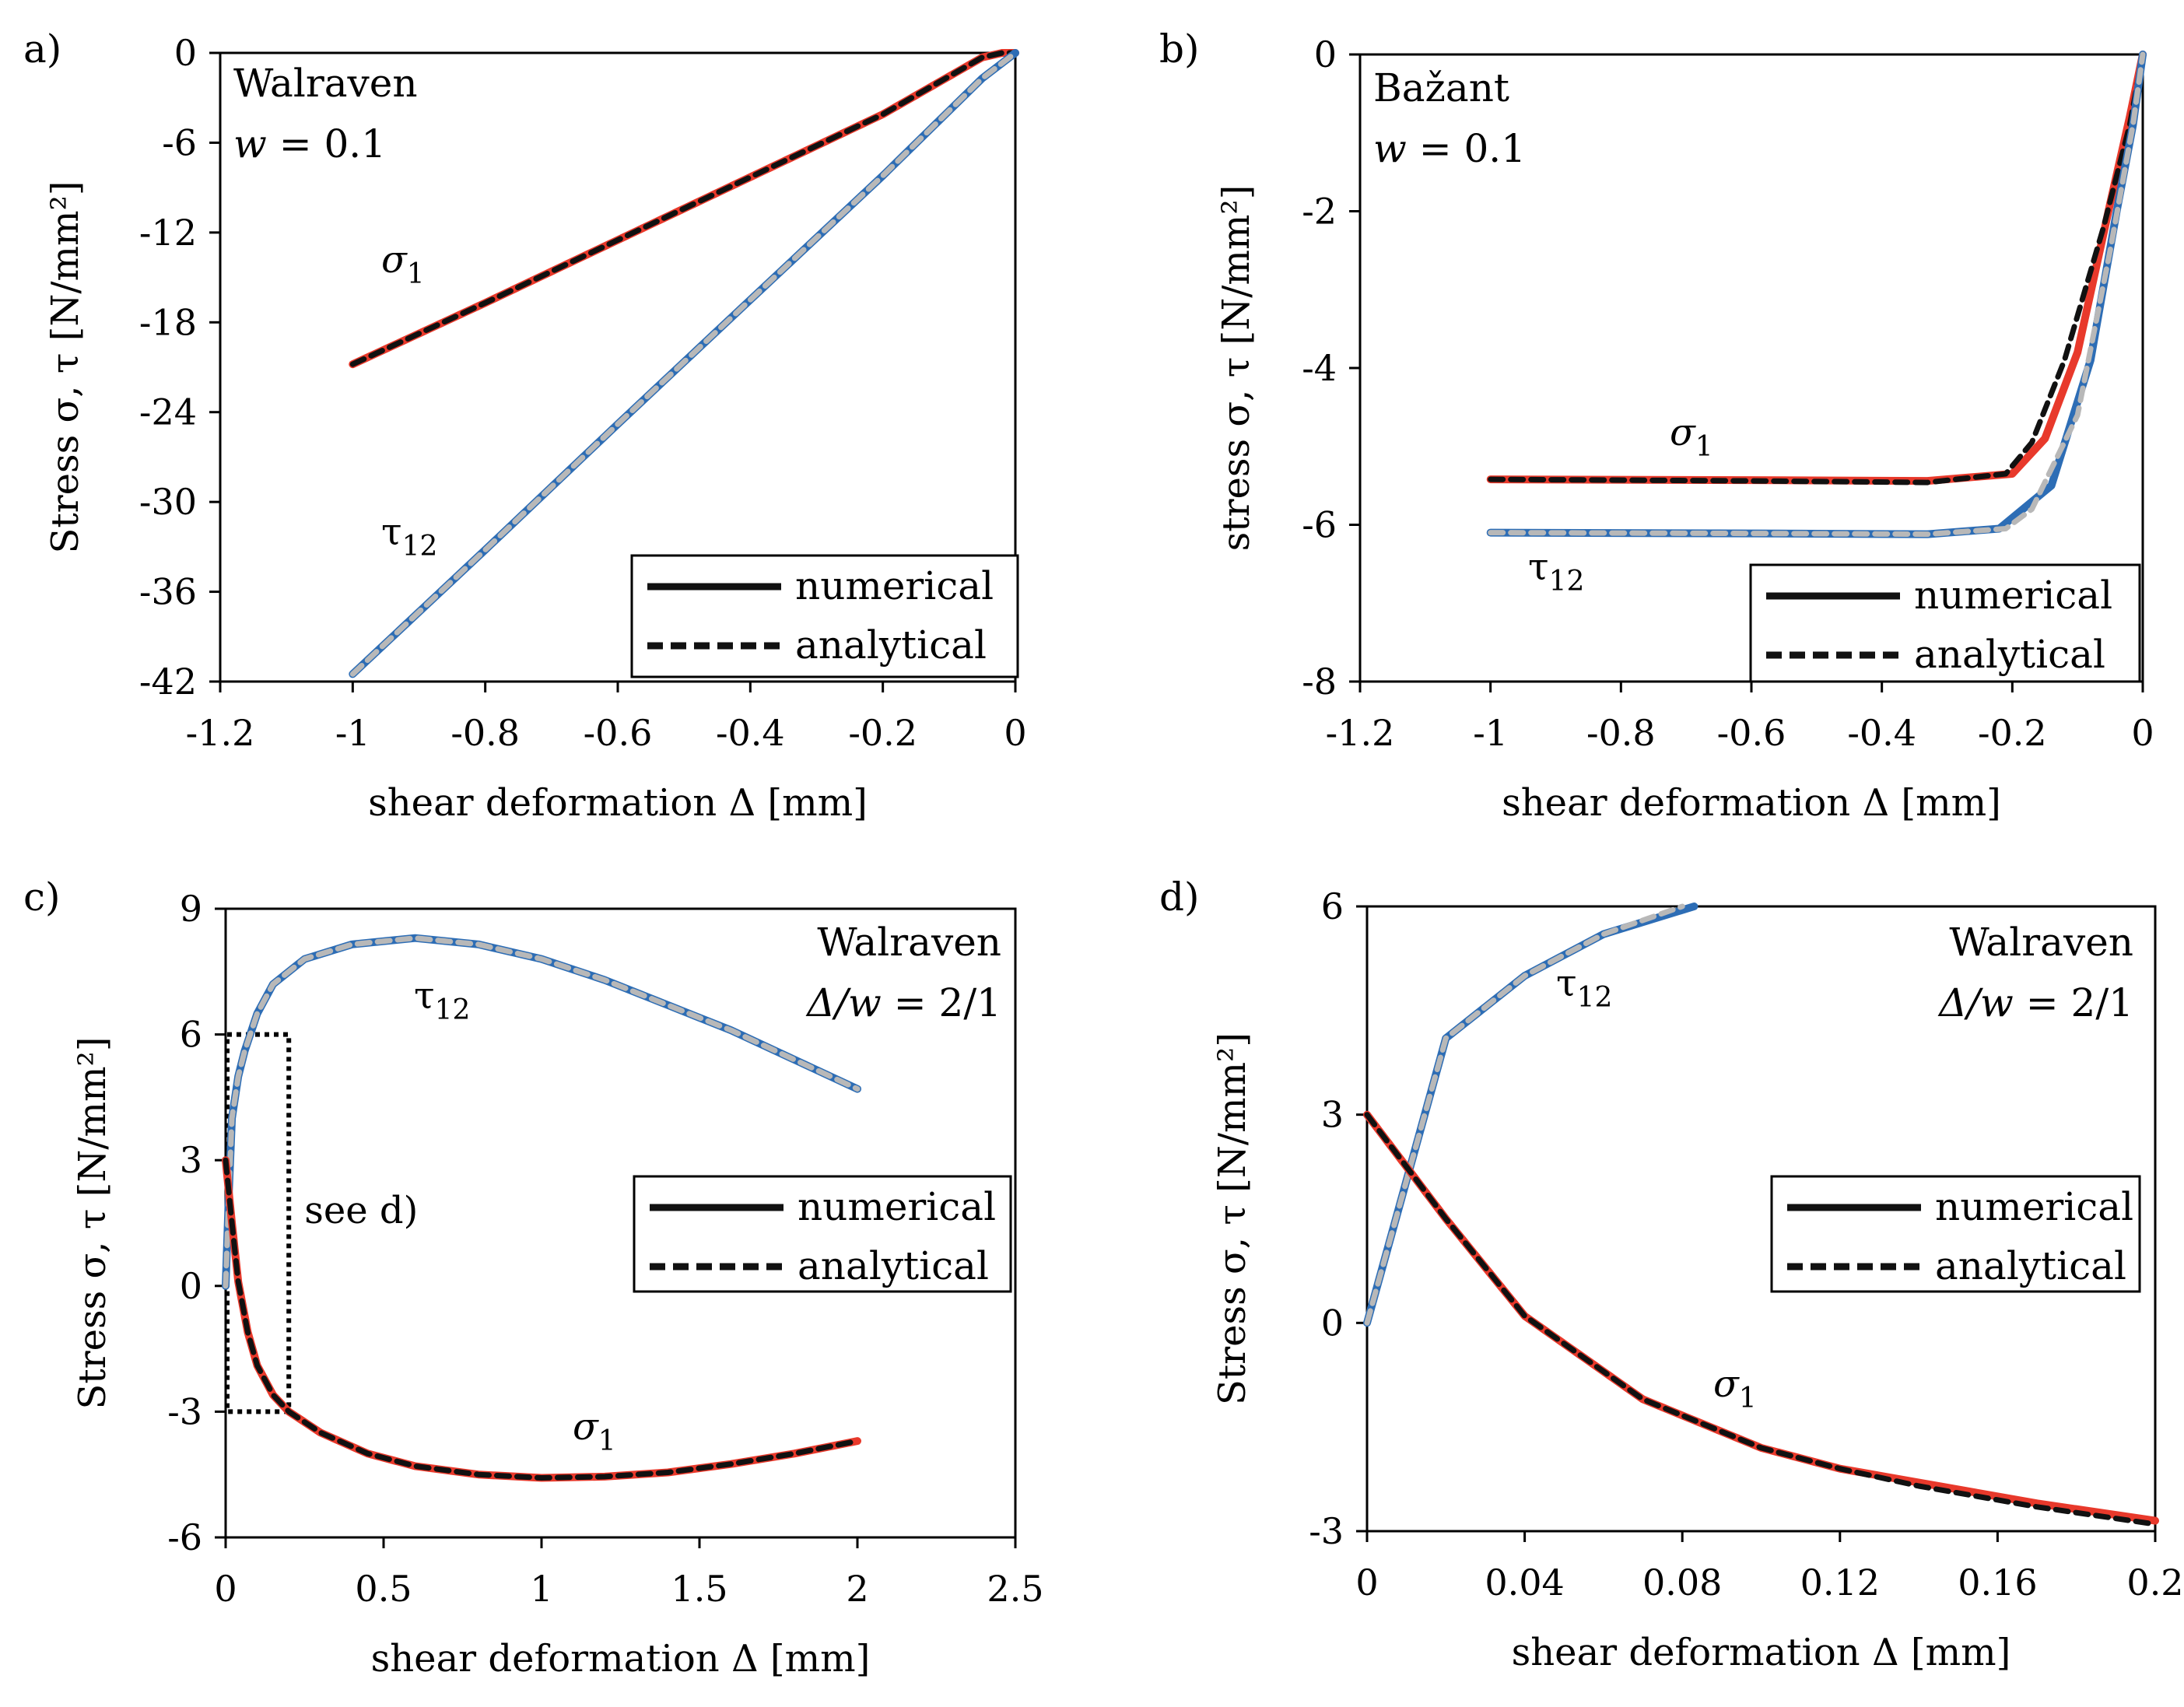 Image resolution: width=2184 pixels, height=1707 pixels. What do you see at coordinates (383, 1589) in the screenshot?
I see `x-tick-label: 0.5` at bounding box center [383, 1589].